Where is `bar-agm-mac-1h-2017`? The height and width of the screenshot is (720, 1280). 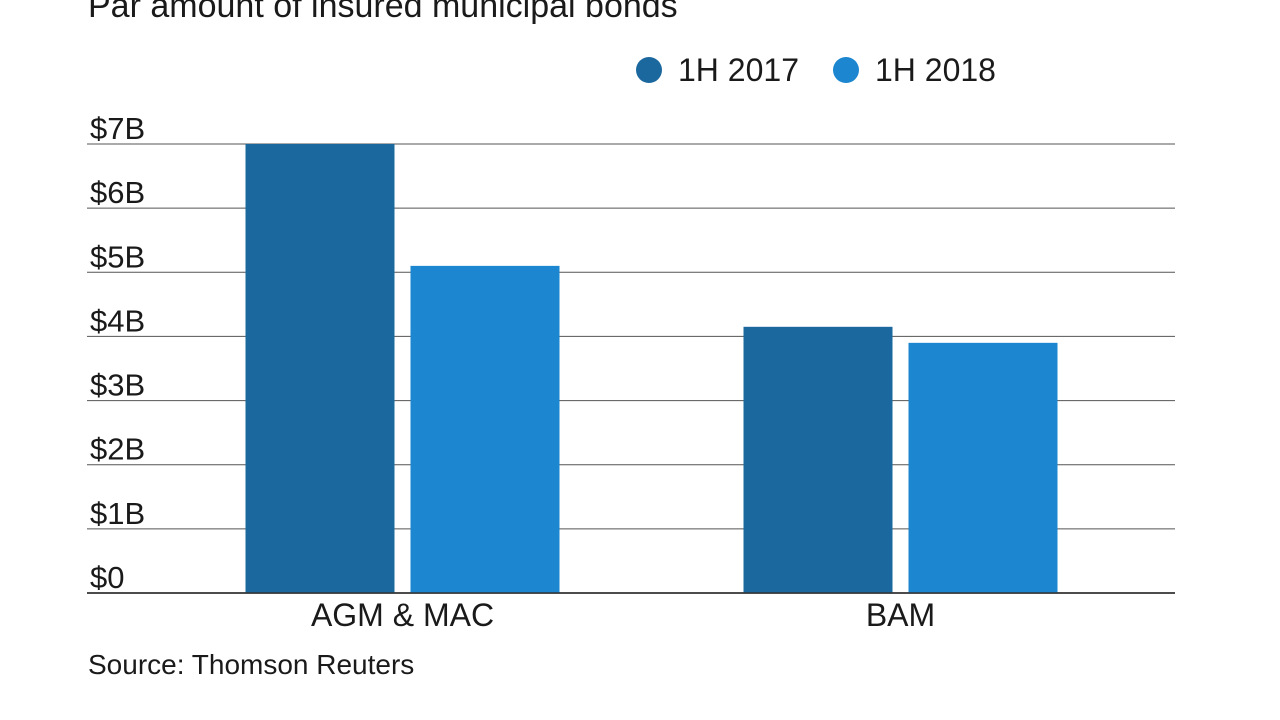 bar-agm-mac-1h-2017 is located at coordinates (320, 368).